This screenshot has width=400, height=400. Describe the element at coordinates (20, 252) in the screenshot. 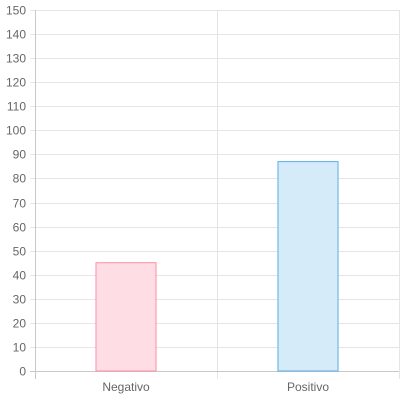

I see `y-tick-label: 50` at that location.